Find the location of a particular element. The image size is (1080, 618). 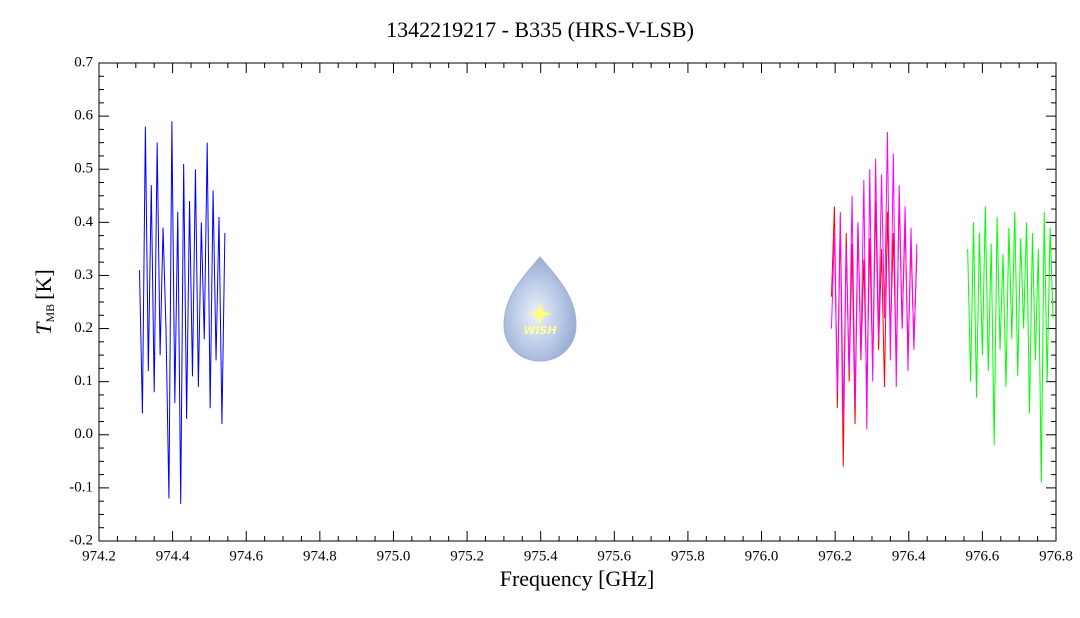

y-axis-symbol: T is located at coordinates (43, 328).